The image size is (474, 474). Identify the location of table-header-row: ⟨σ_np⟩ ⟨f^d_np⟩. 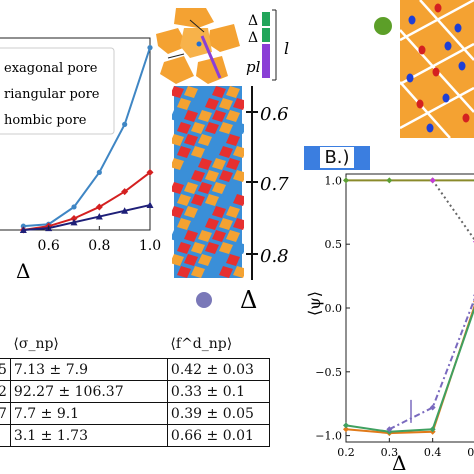
(135, 344).